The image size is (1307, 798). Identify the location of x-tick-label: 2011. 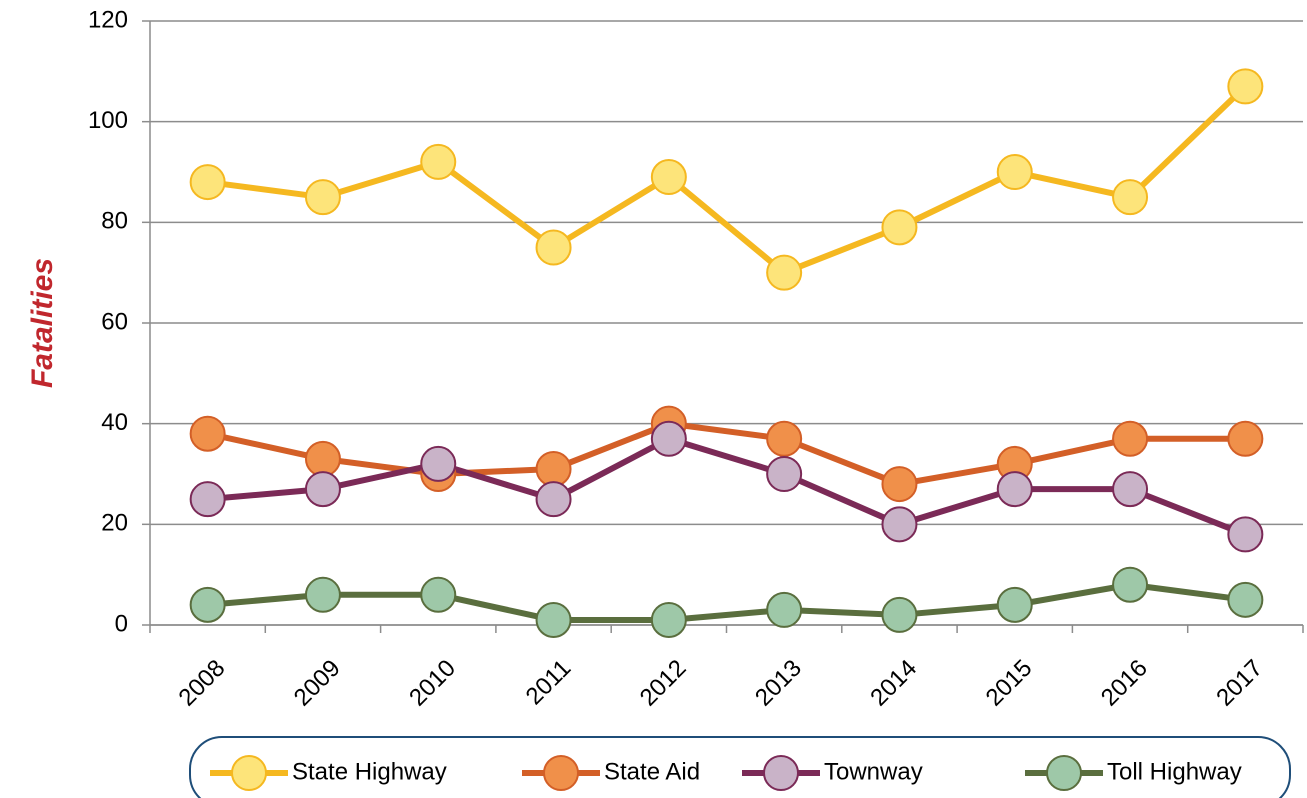
(549, 683).